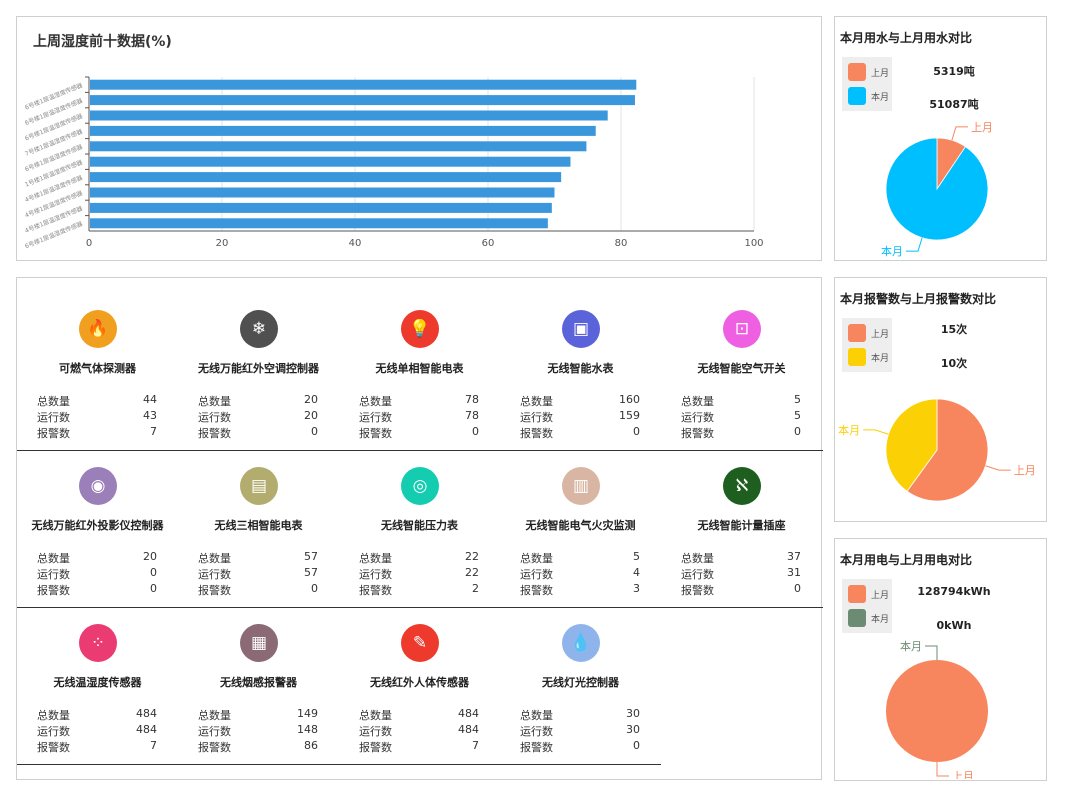  Describe the element at coordinates (869, 333) in the screenshot. I see `alarm-legend-last-month: 上月` at that location.